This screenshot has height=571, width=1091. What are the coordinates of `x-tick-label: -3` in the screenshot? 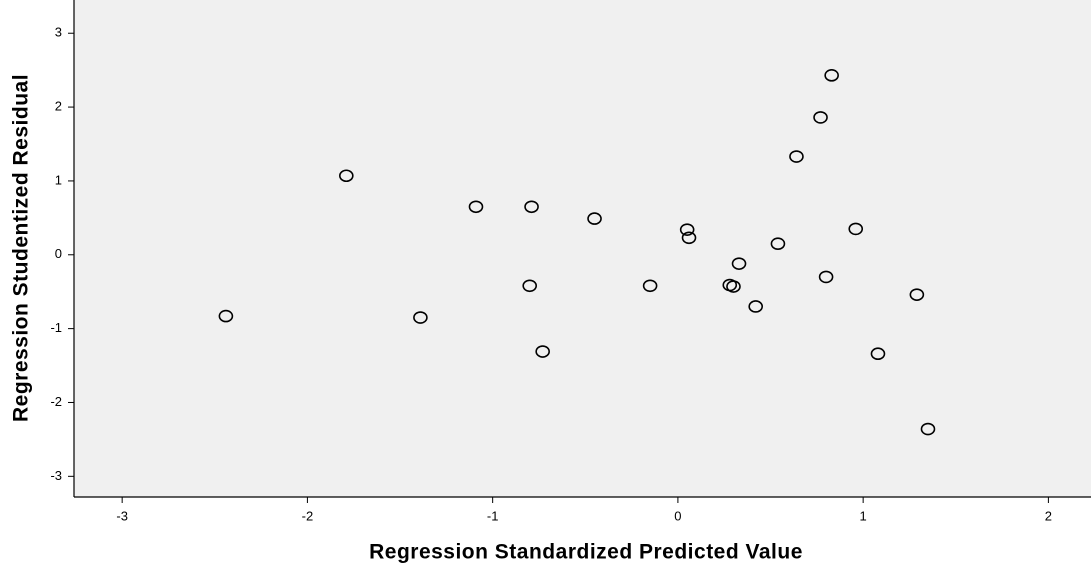 It's located at (122, 515).